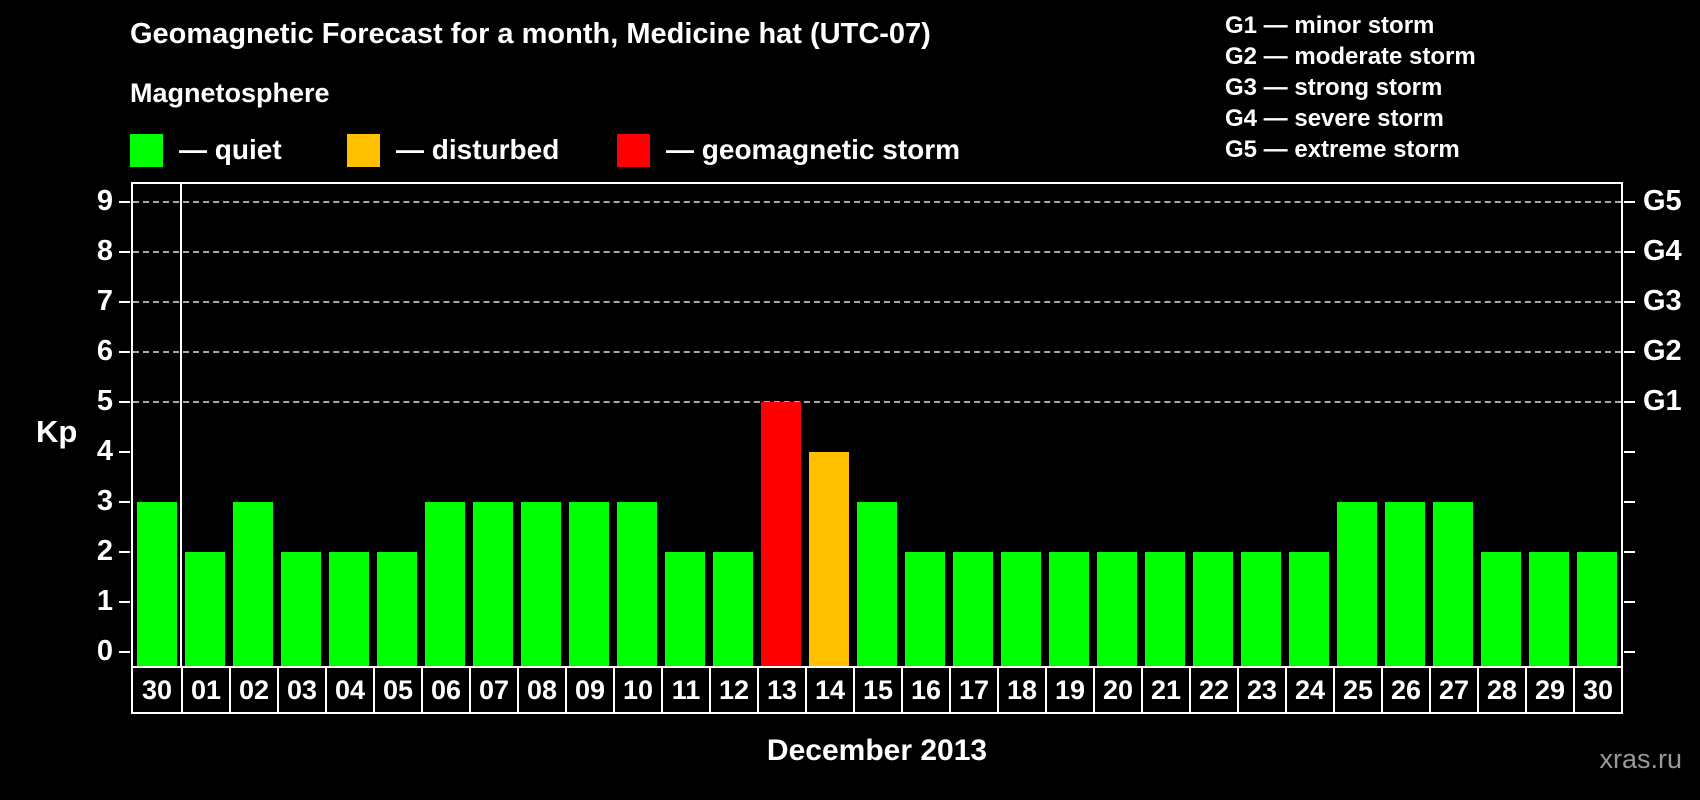 Image resolution: width=1700 pixels, height=800 pixels. I want to click on y-tick-label-3: 3, so click(104, 501).